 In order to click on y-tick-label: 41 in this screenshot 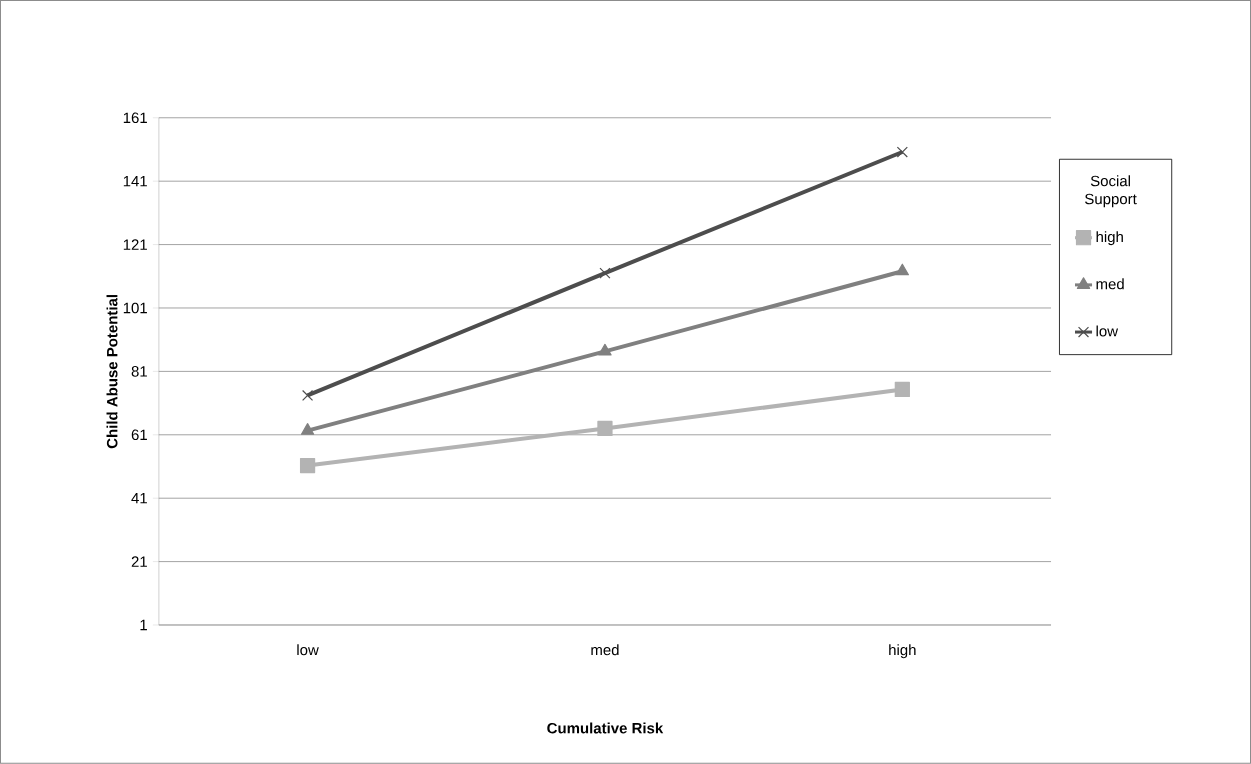, I will do `click(139, 498)`.